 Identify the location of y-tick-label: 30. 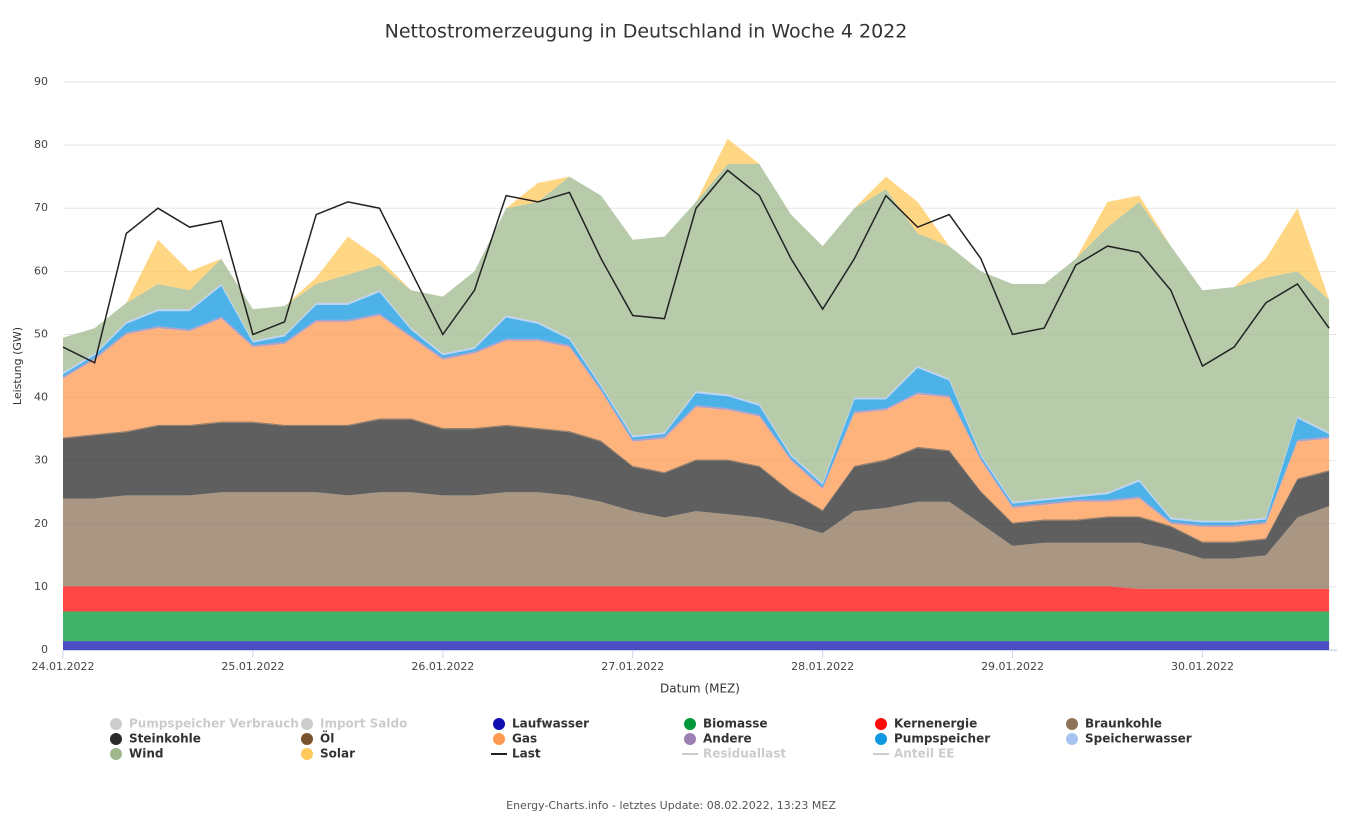
(41, 460).